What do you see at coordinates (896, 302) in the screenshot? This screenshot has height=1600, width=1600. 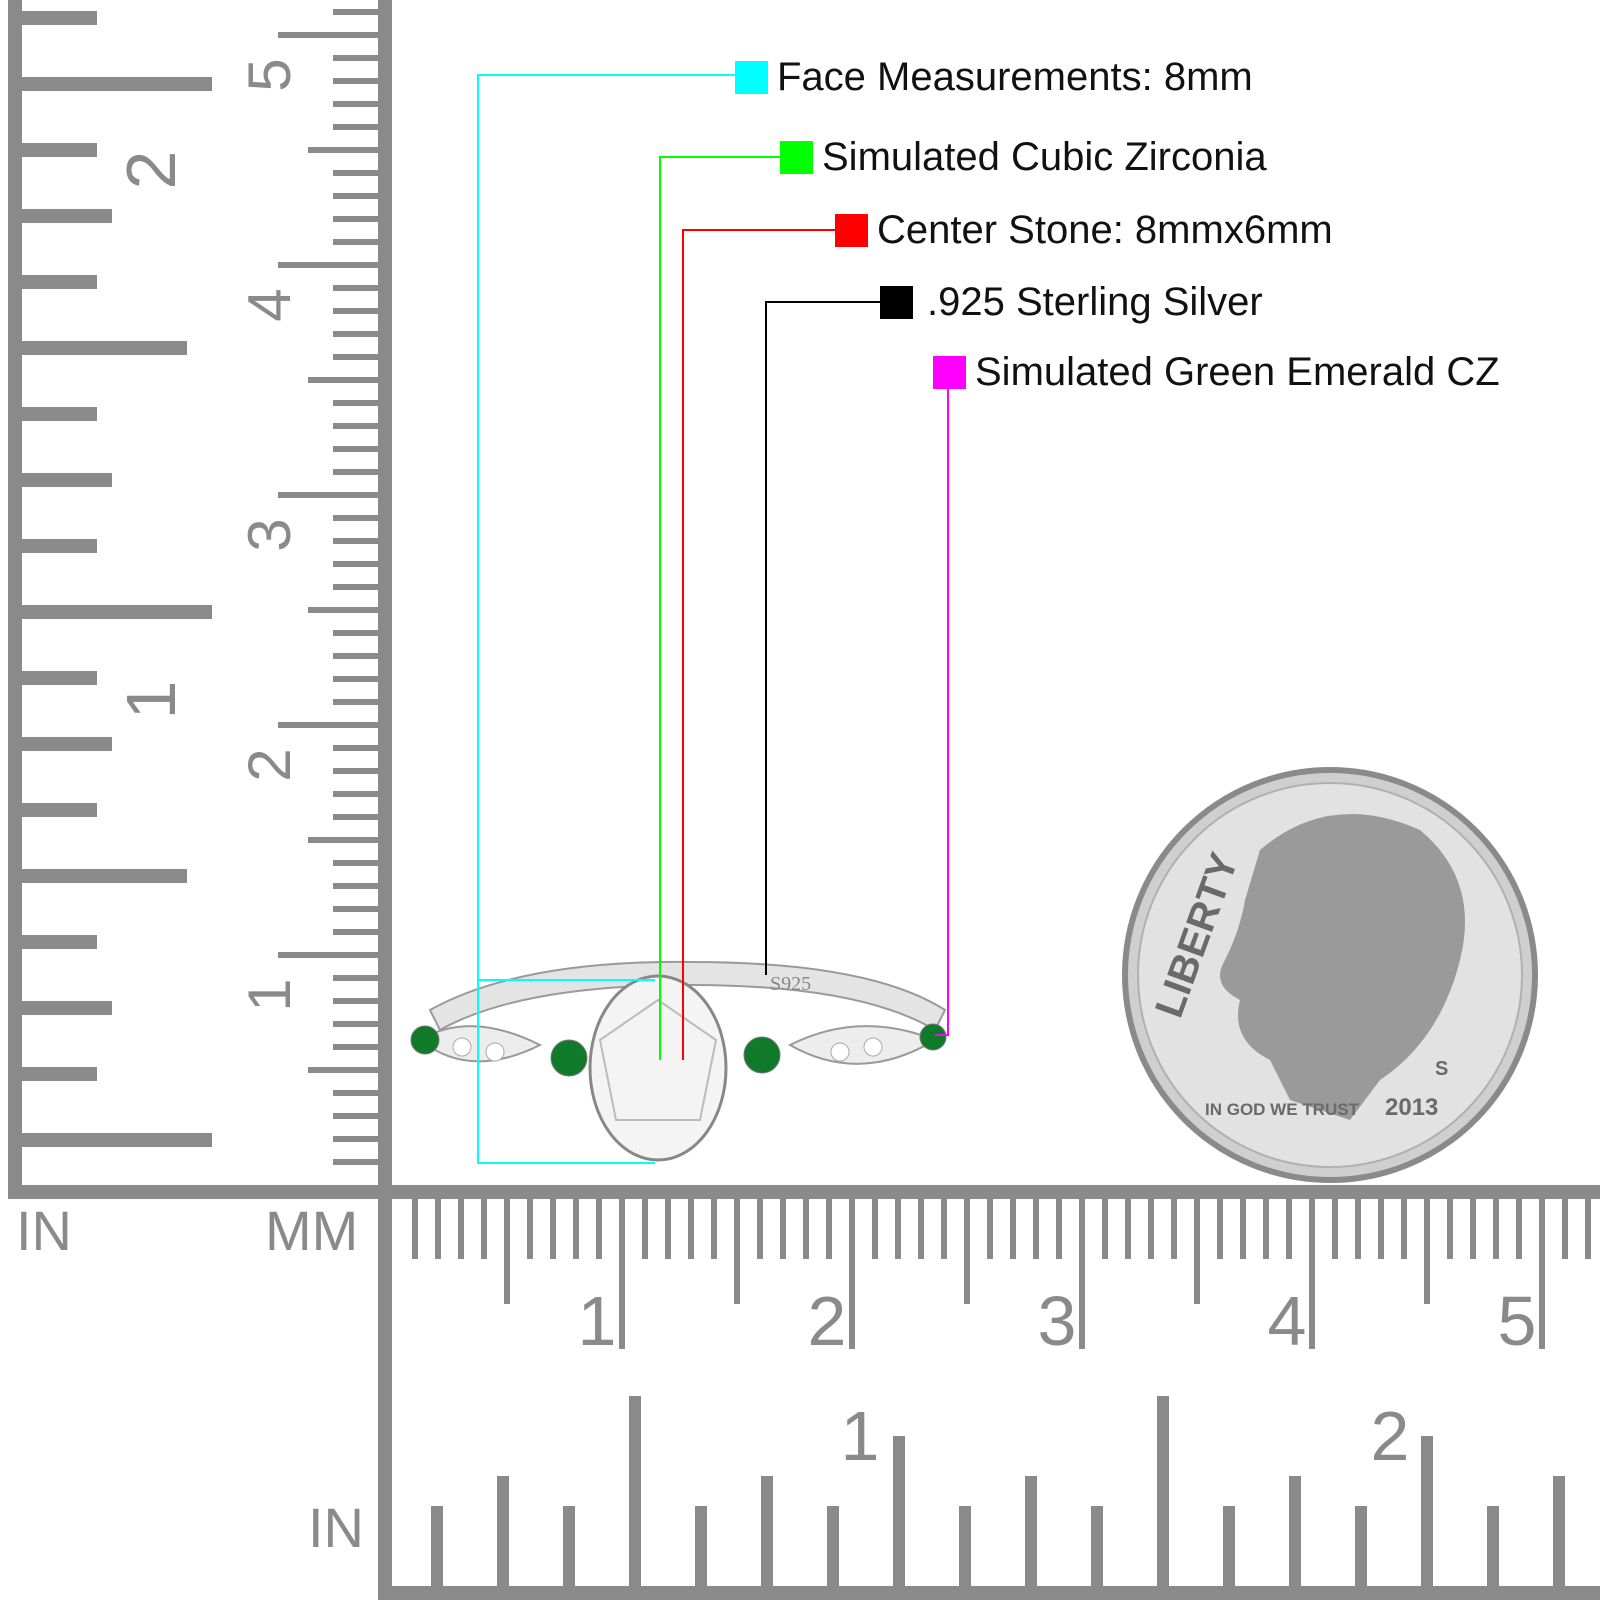 I see `black-swatch-icon` at bounding box center [896, 302].